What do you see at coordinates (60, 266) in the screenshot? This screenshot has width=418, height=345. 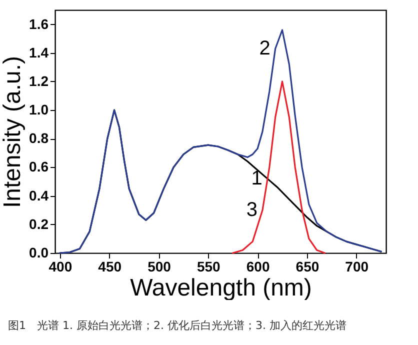 I see `x-tick-label: 400` at bounding box center [60, 266].